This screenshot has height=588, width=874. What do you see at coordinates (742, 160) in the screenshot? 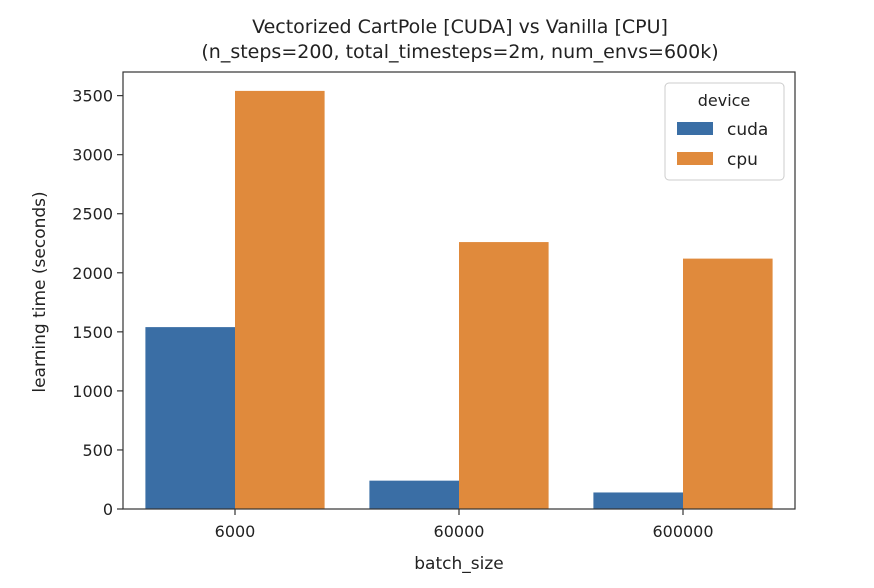
I see `legend-label-cpu: cpu` at bounding box center [742, 160].